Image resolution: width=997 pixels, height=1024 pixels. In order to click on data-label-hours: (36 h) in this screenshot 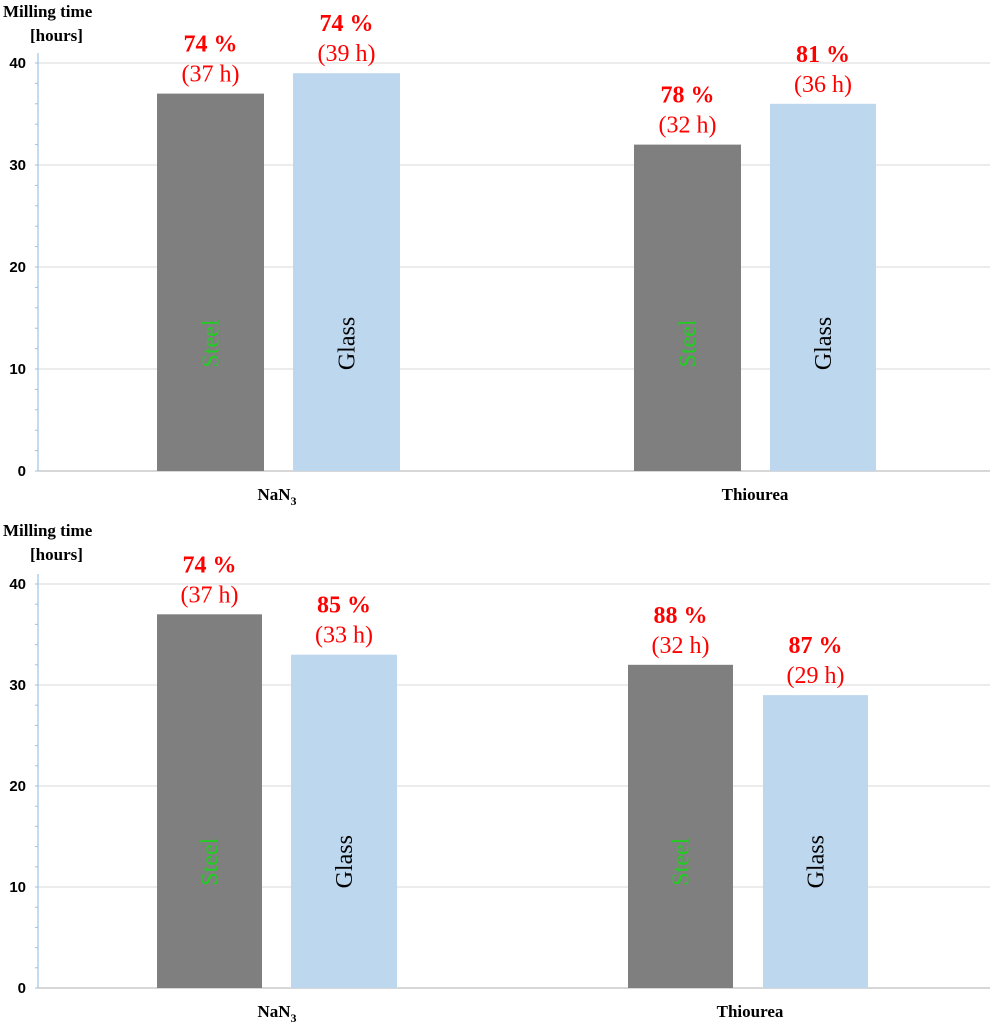, I will do `click(823, 85)`.